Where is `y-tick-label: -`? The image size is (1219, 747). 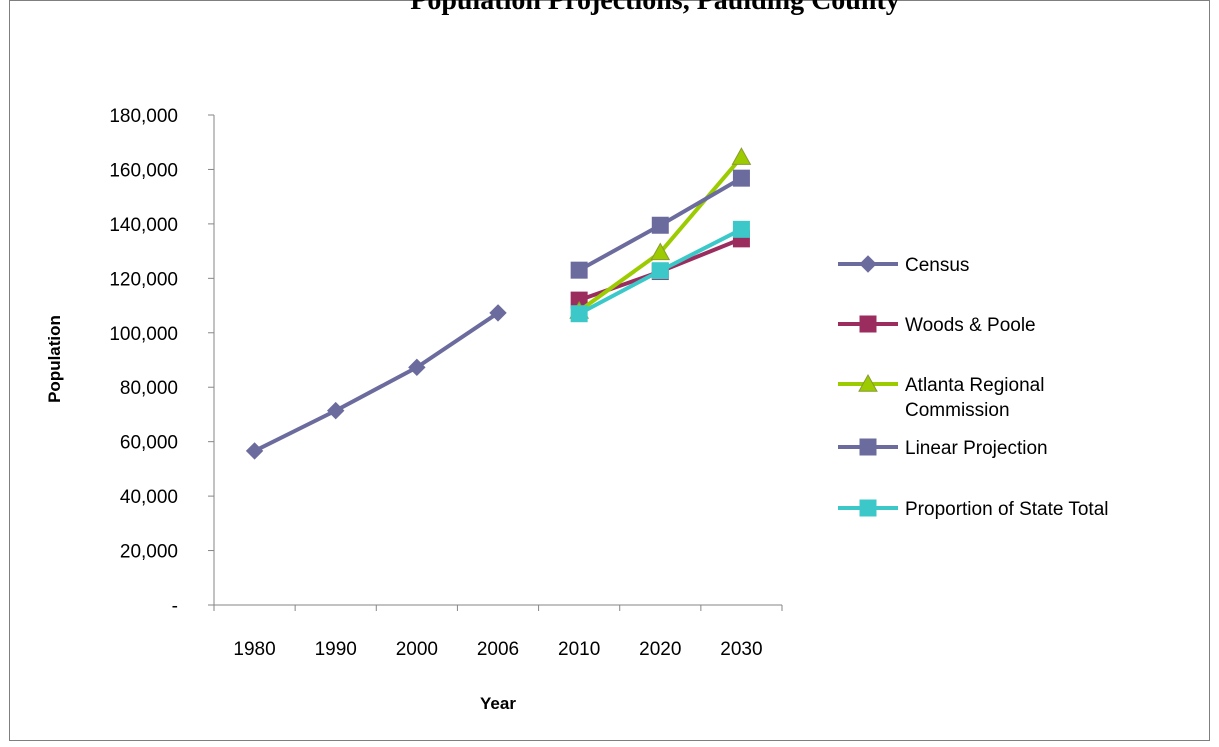
y-tick-label: - is located at coordinates (175, 606).